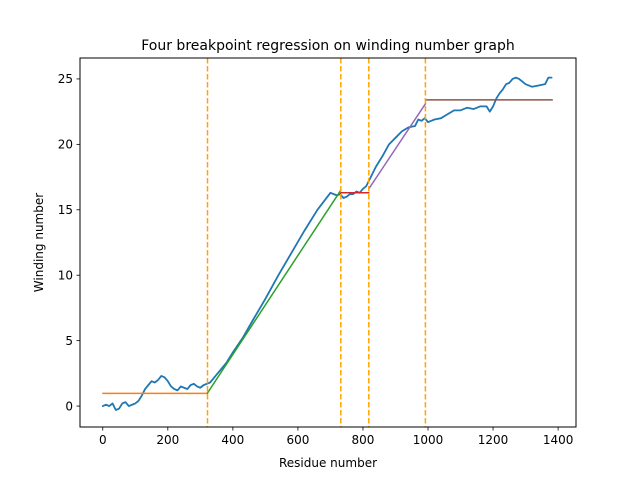  What do you see at coordinates (297, 440) in the screenshot?
I see `x-tick-label: 600` at bounding box center [297, 440].